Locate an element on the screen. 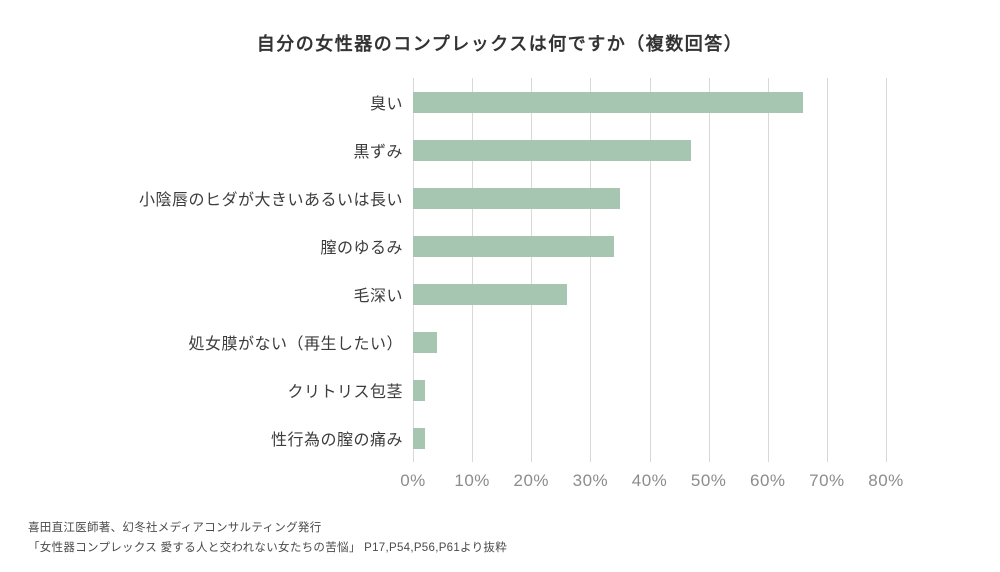 This screenshot has height=572, width=1000. x-tick-label: 60% is located at coordinates (767, 480).